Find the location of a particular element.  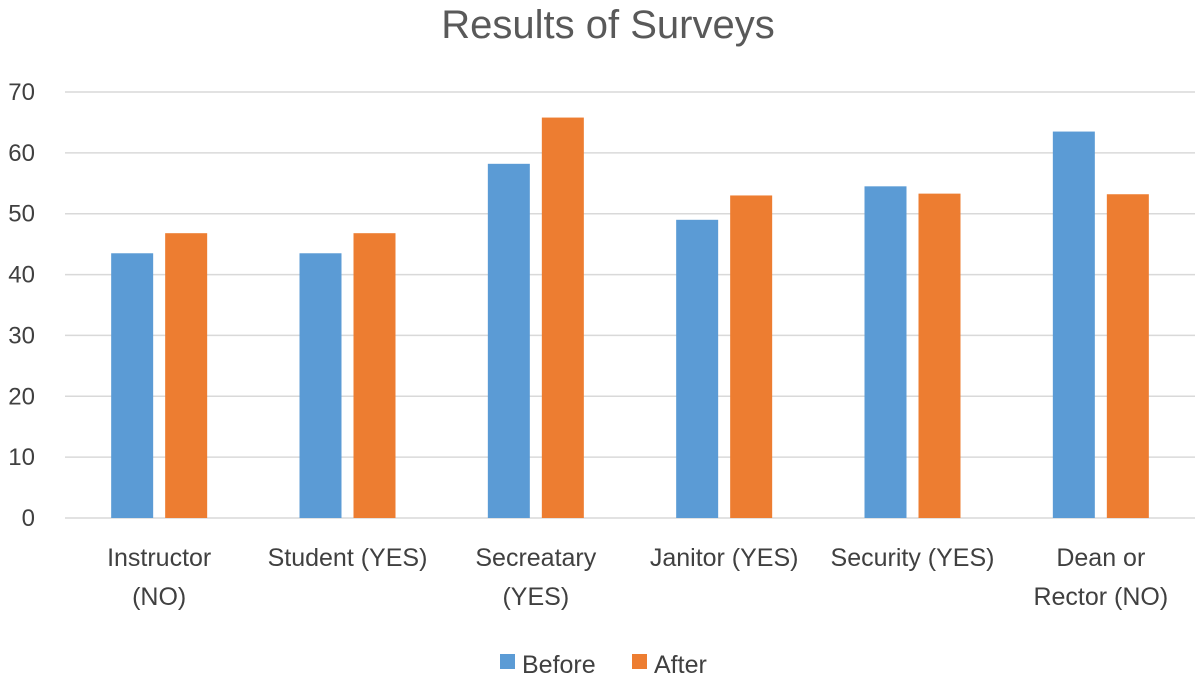

x-category-label: Student (YES) is located at coordinates (348, 558).